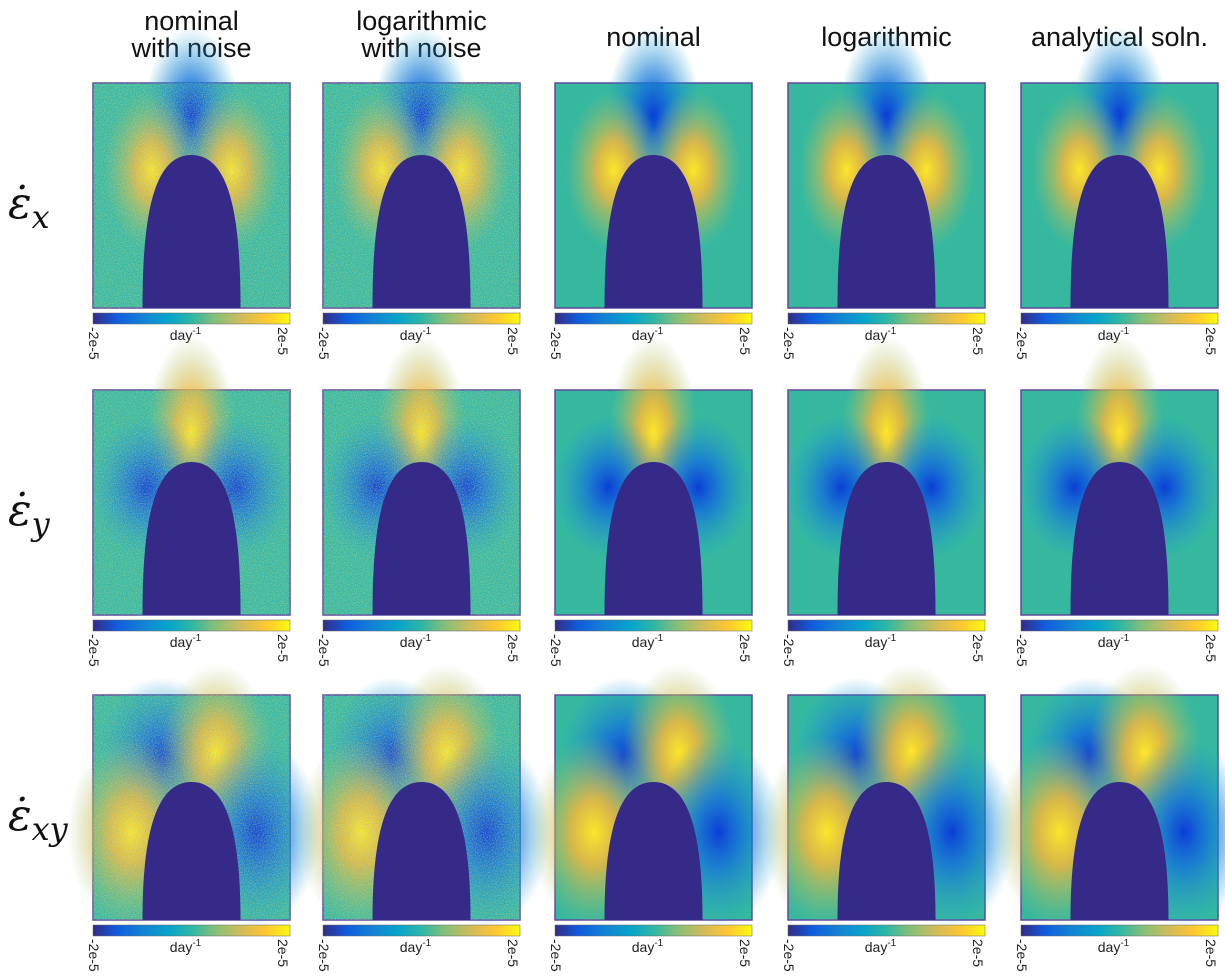  I want to click on row-label: ε̇x, so click(29, 207).